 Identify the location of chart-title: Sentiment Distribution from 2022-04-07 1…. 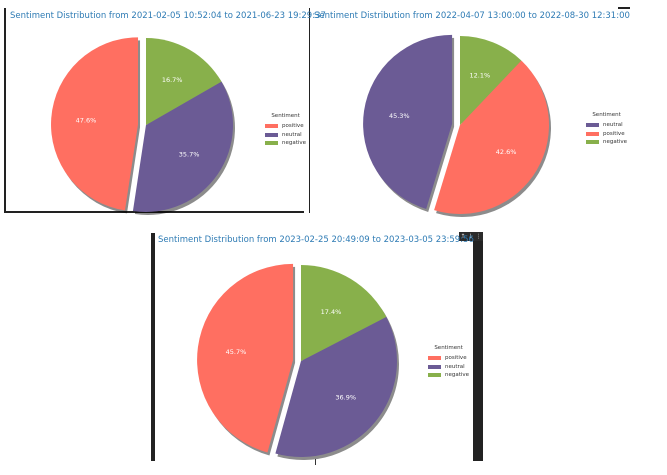
(472, 16).